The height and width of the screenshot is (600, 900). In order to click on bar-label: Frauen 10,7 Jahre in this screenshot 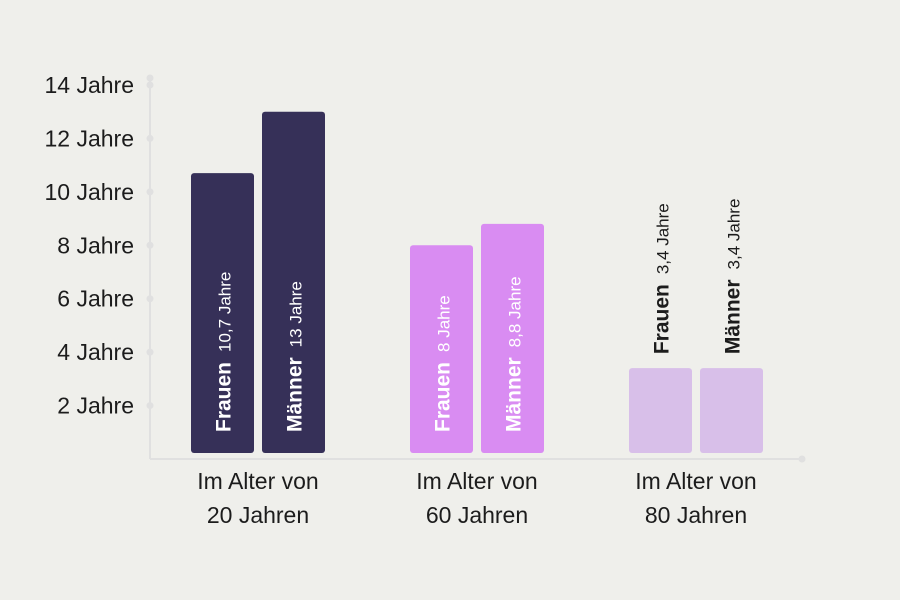, I will do `click(224, 352)`.